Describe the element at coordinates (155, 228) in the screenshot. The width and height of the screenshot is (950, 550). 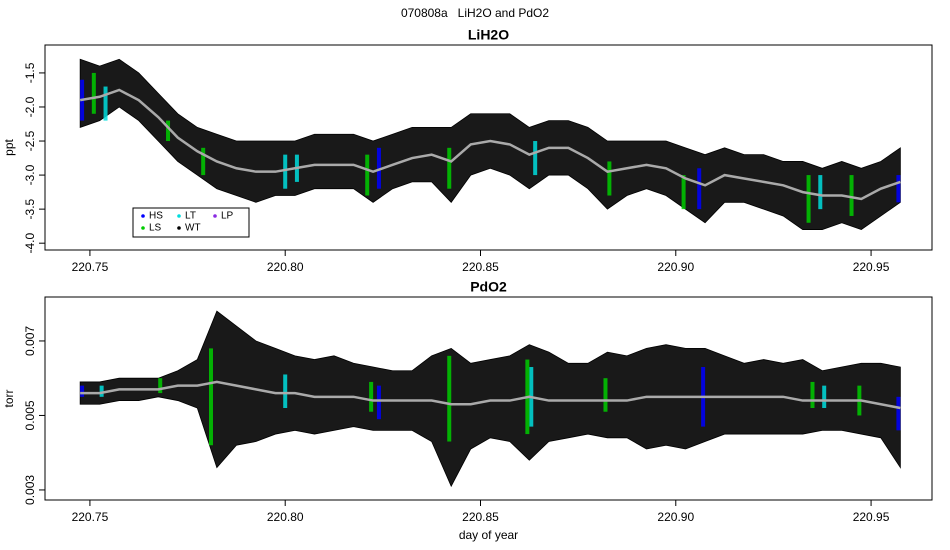
I see `legend-label: LS` at that location.